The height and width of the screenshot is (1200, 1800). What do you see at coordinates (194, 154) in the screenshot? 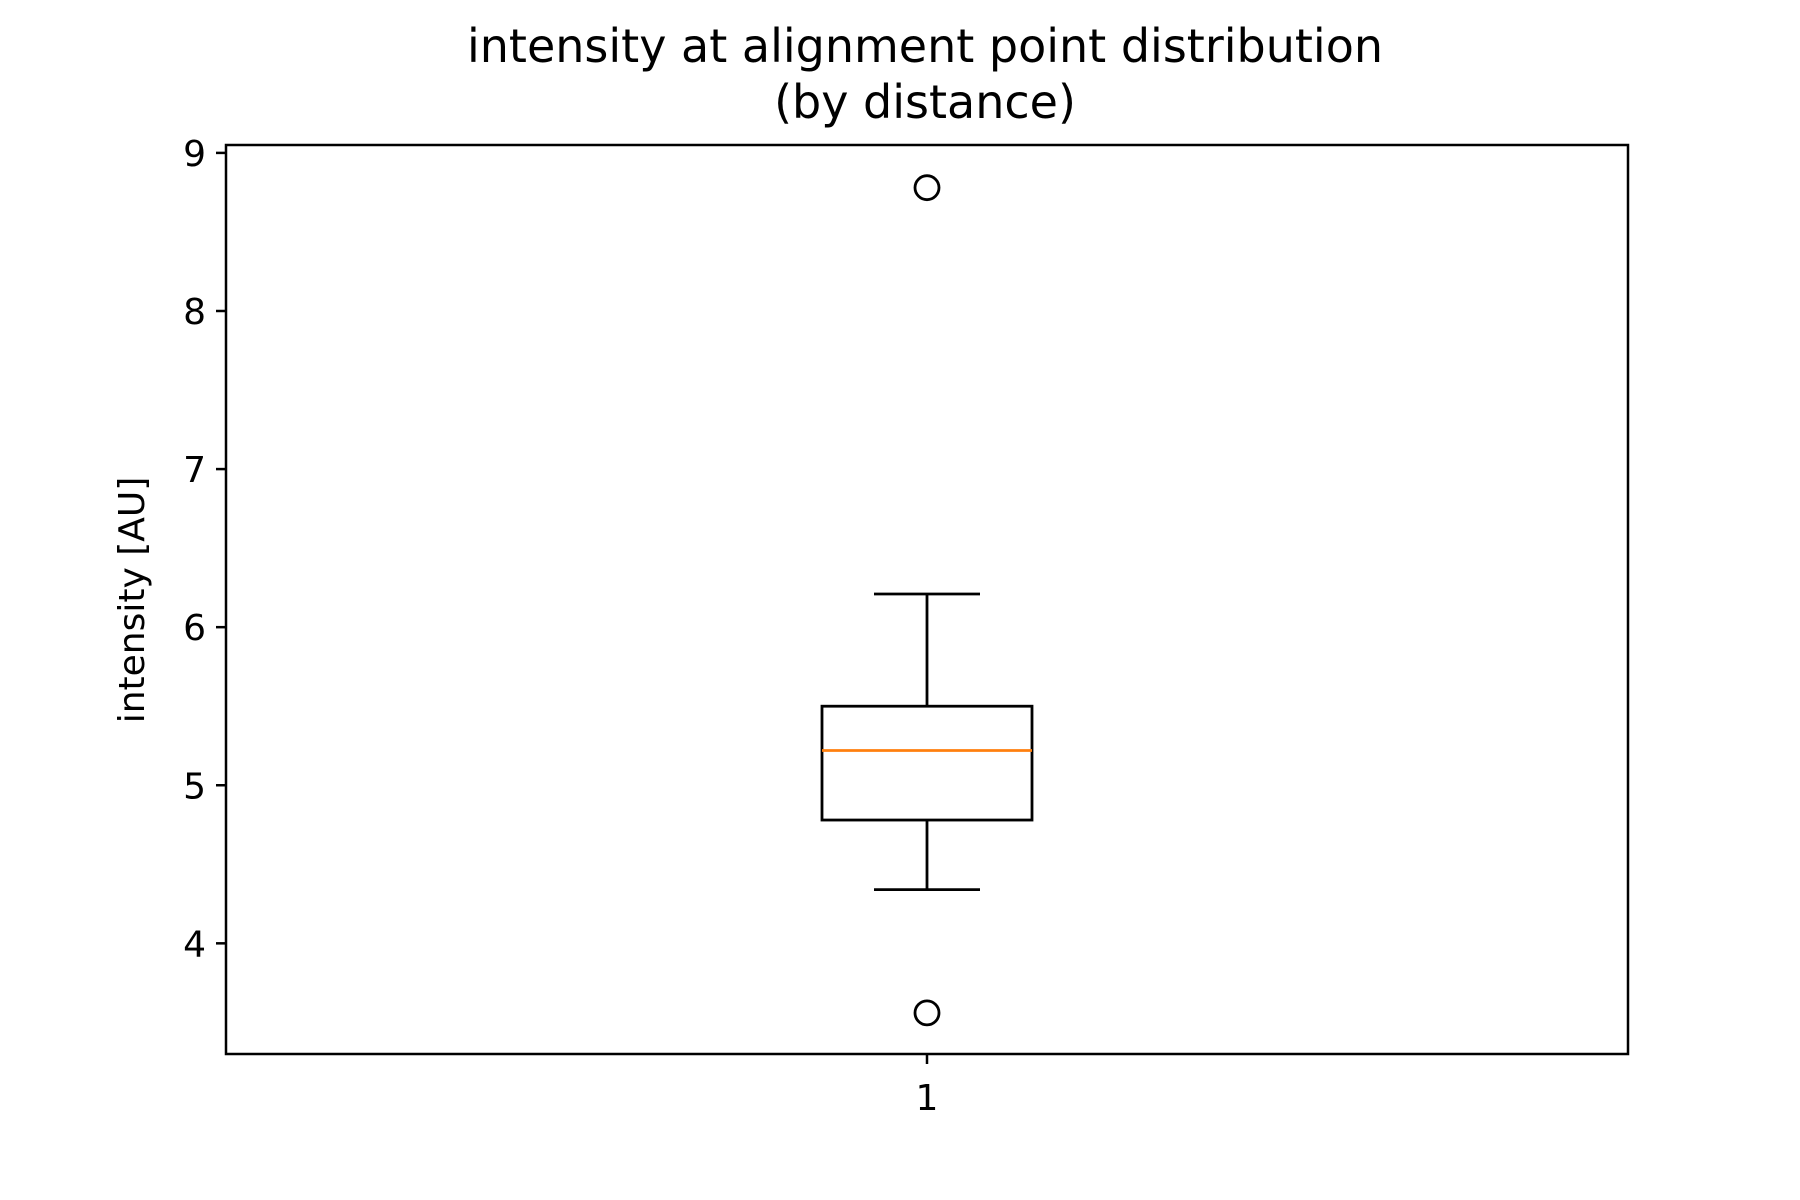
I see `y-tick-label: 9` at bounding box center [194, 154].